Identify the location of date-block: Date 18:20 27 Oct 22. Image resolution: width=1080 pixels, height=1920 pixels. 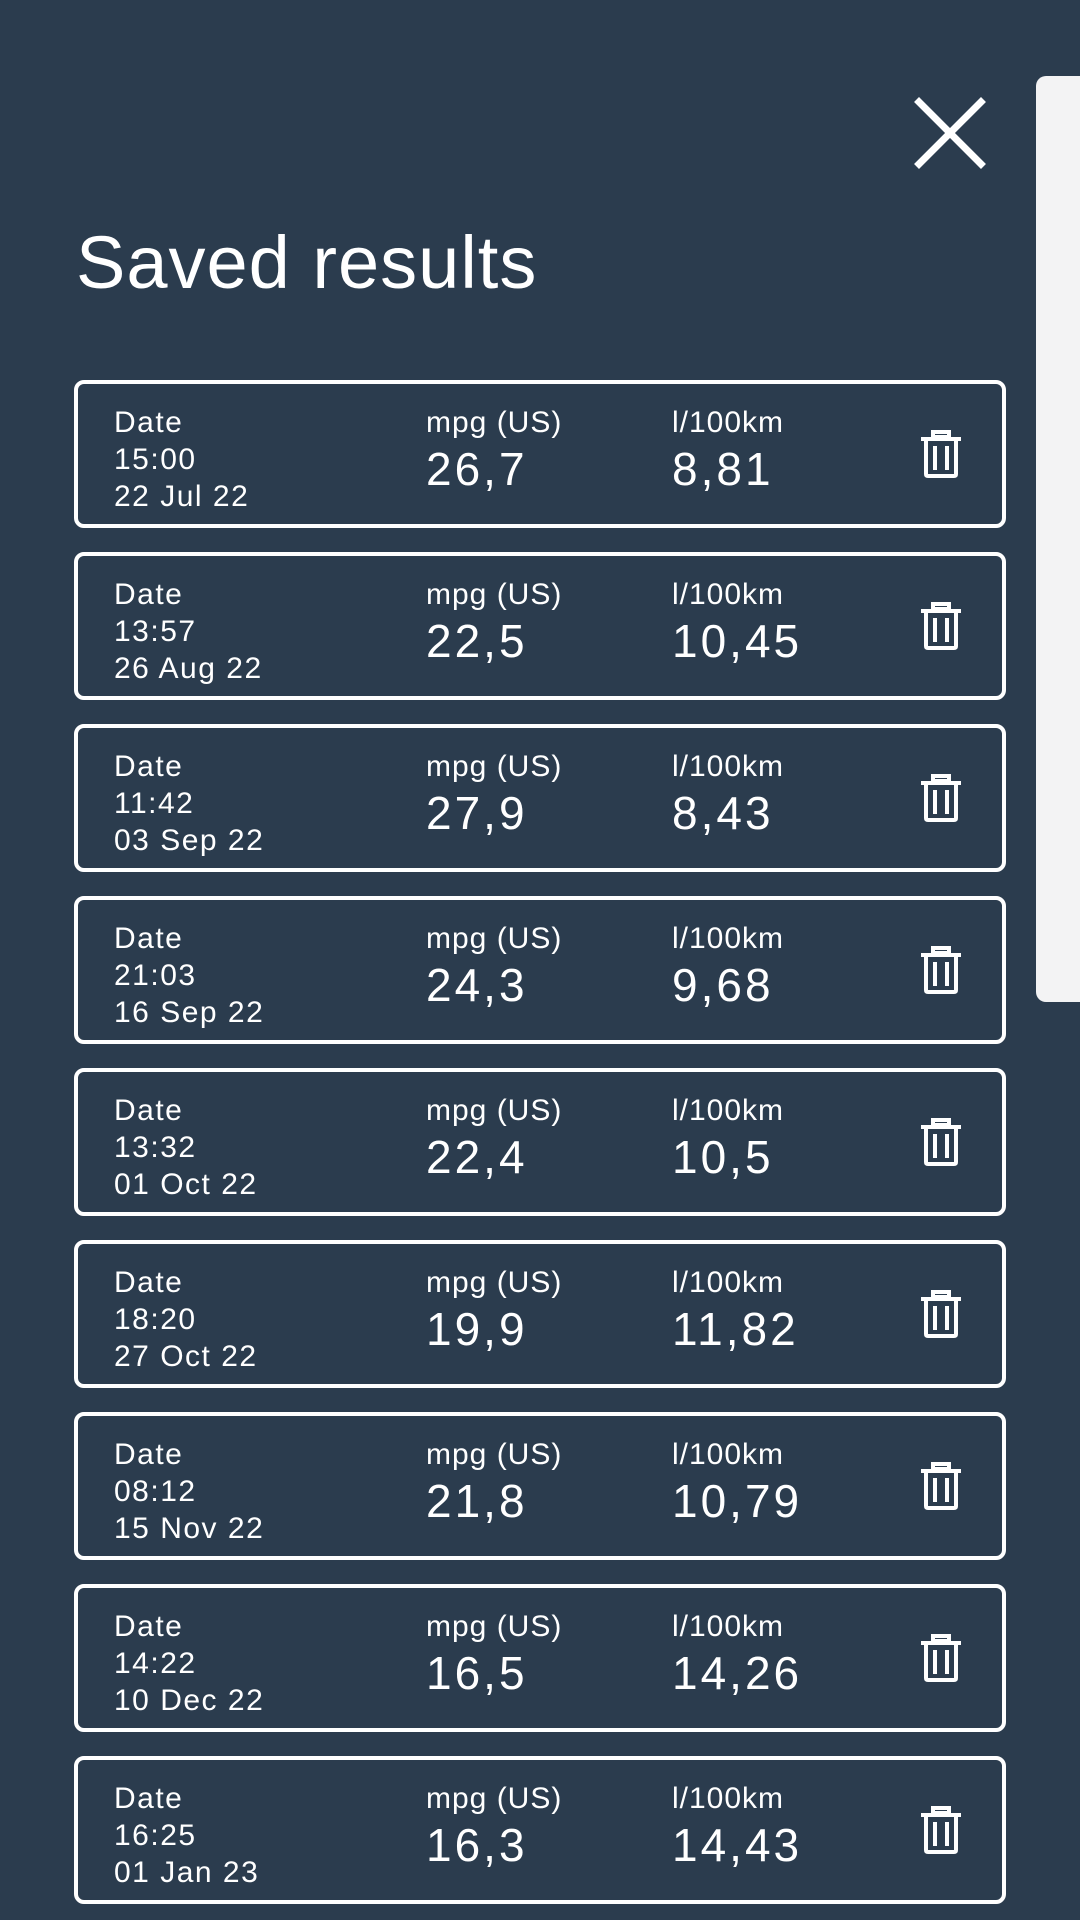
(186, 1319).